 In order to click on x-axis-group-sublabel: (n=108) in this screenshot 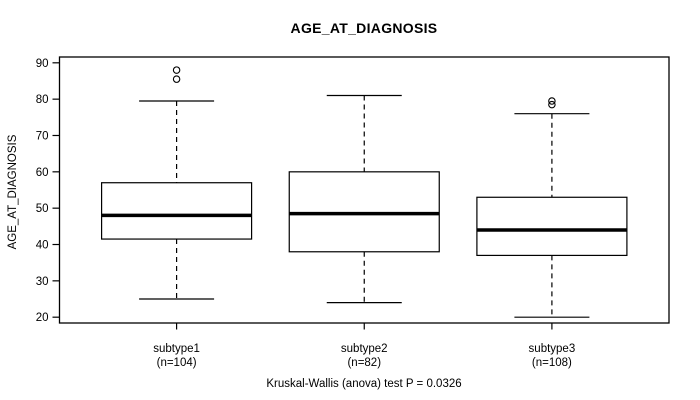, I will do `click(552, 363)`.